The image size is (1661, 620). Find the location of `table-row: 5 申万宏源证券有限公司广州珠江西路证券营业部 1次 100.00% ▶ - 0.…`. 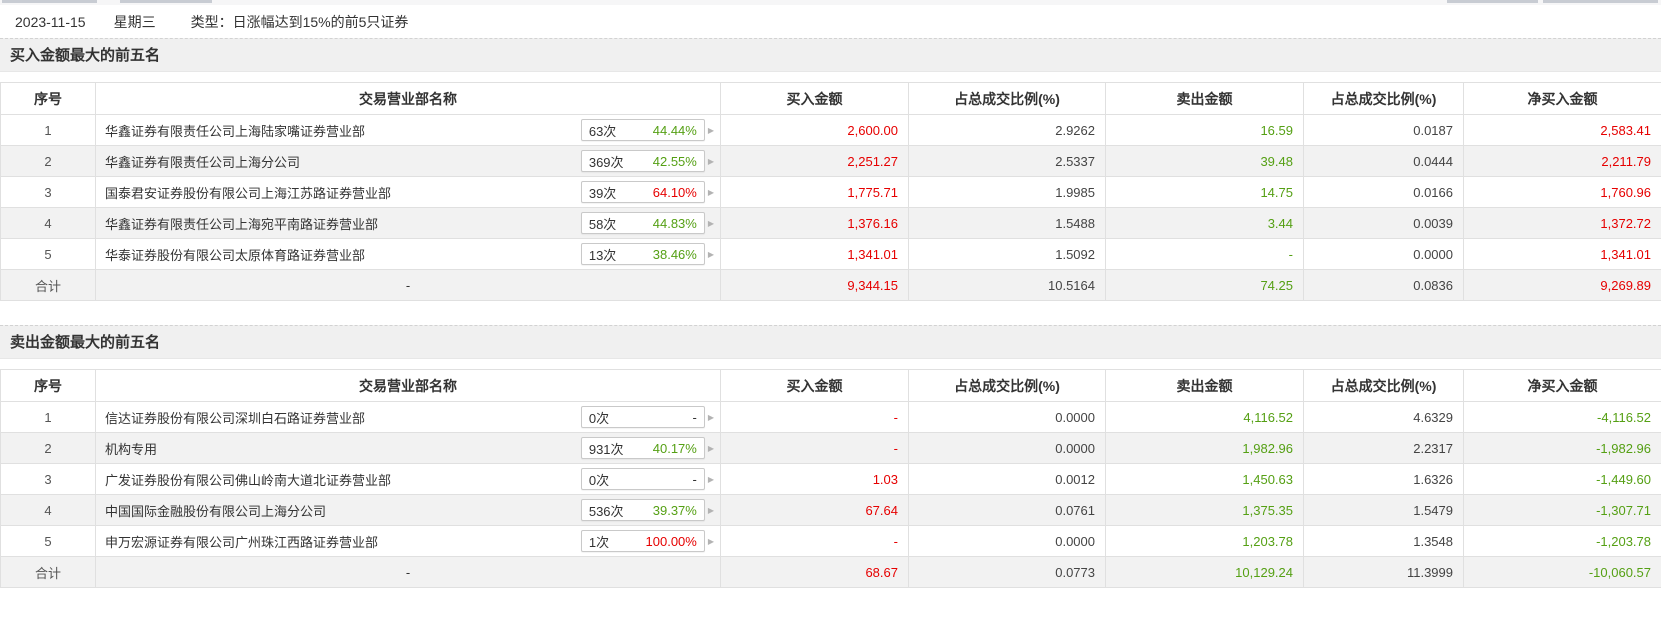

table-row: 5 申万宏源证券有限公司广州珠江西路证券营业部 1次 100.00% ▶ - 0.… is located at coordinates (830, 541).